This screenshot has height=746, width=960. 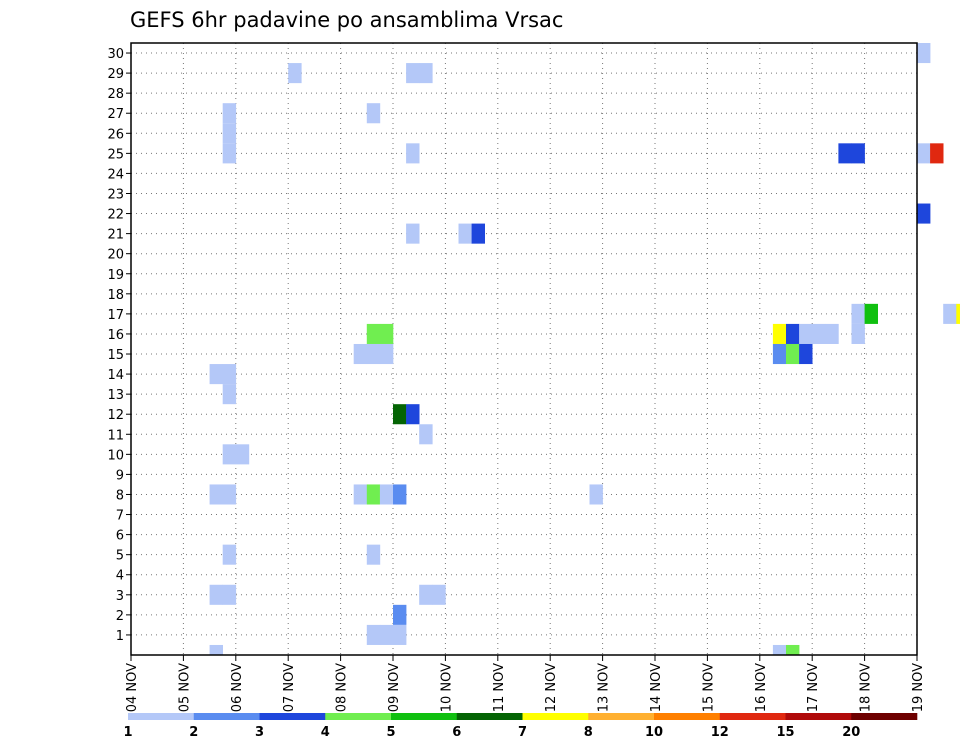 I want to click on y-tick-label: 13, so click(x=115, y=395).